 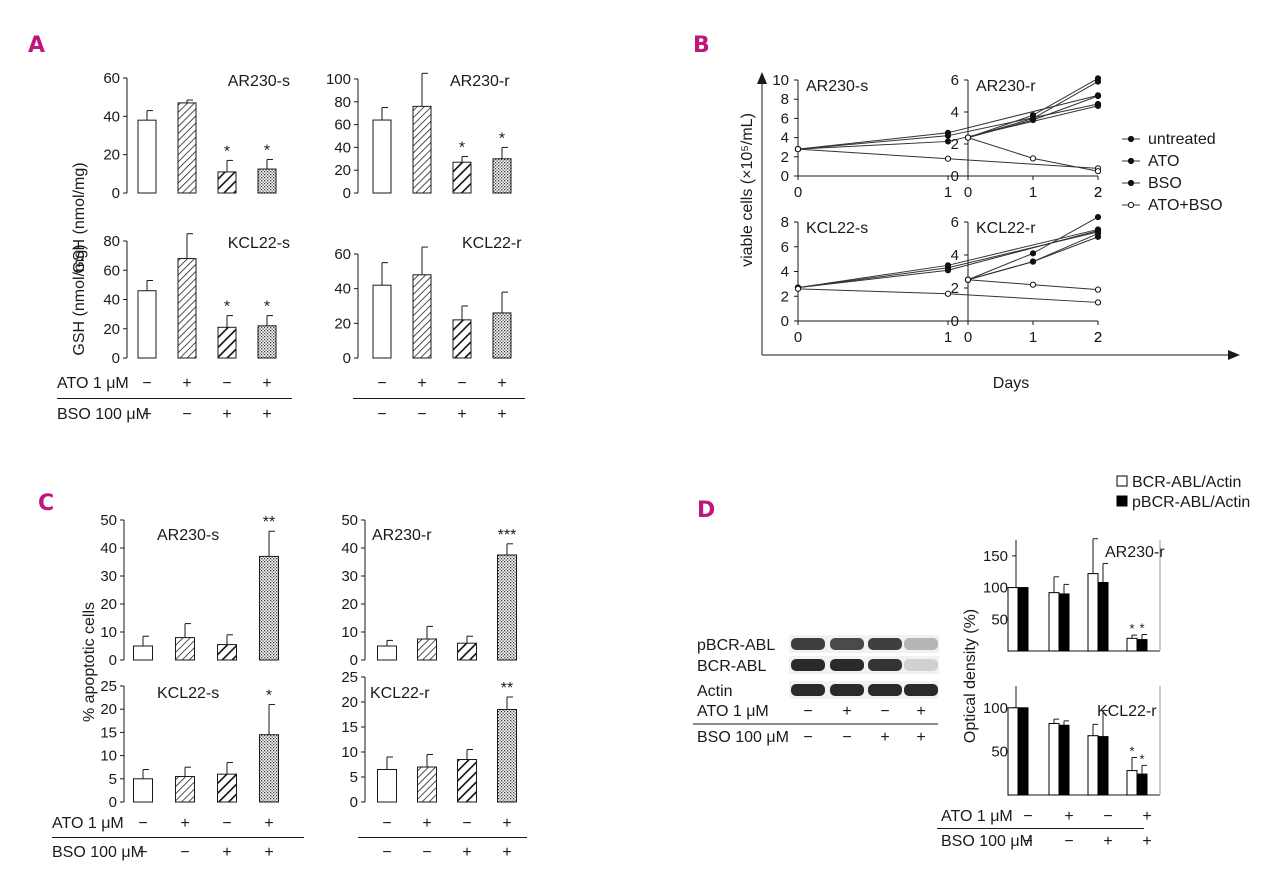 I want to click on x-axis-label: Days, so click(x=1011, y=383).